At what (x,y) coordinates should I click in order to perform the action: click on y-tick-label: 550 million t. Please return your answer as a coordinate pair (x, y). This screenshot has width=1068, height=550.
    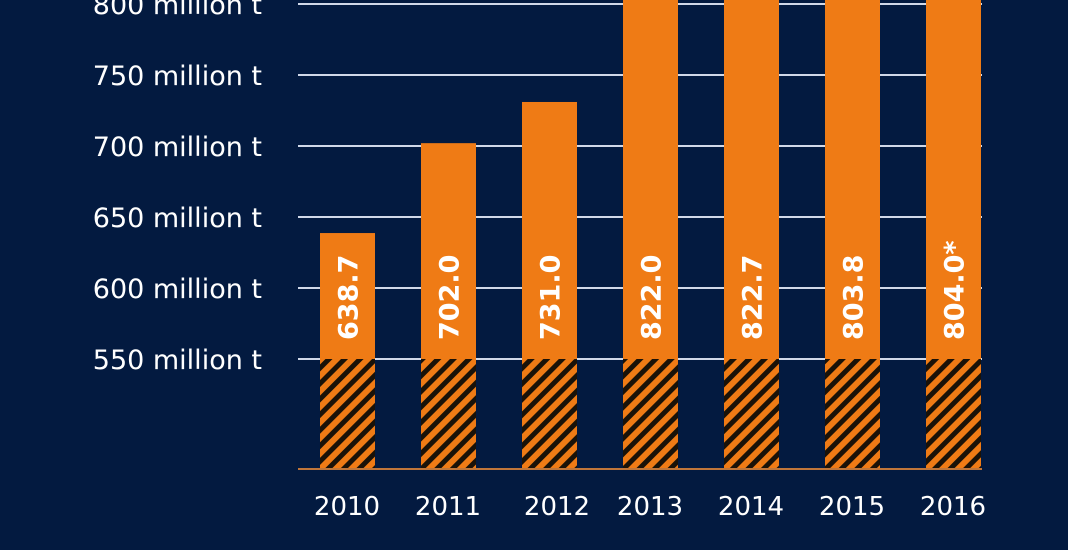
    Looking at the image, I should click on (177, 360).